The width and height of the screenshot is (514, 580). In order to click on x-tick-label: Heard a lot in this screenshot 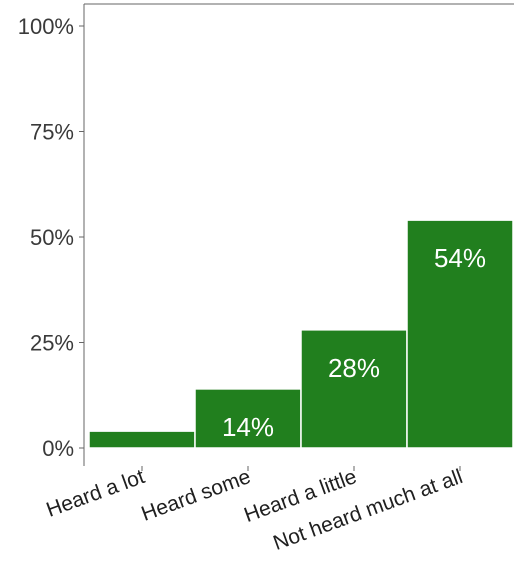, I will do `click(95, 493)`.